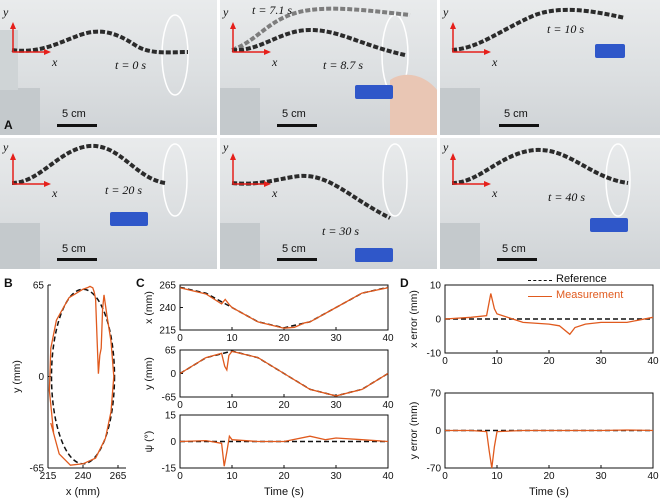  I want to click on legend-label-measurement: Measurement, so click(590, 295).